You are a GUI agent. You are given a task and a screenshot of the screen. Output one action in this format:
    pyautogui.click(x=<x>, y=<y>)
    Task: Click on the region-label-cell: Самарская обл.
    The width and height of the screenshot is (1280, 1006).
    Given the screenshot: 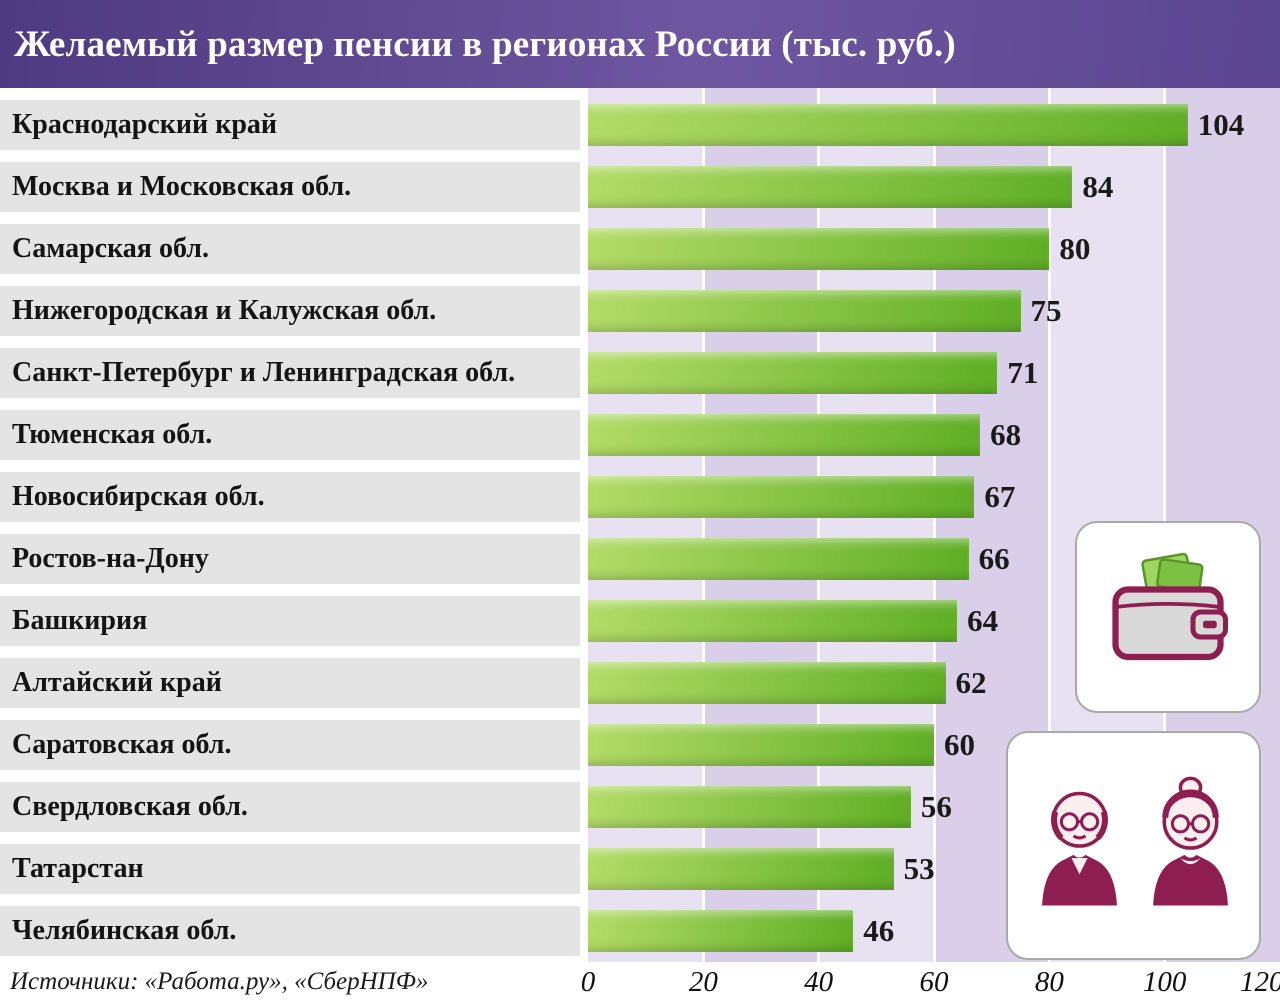 What is the action you would take?
    pyautogui.click(x=290, y=249)
    